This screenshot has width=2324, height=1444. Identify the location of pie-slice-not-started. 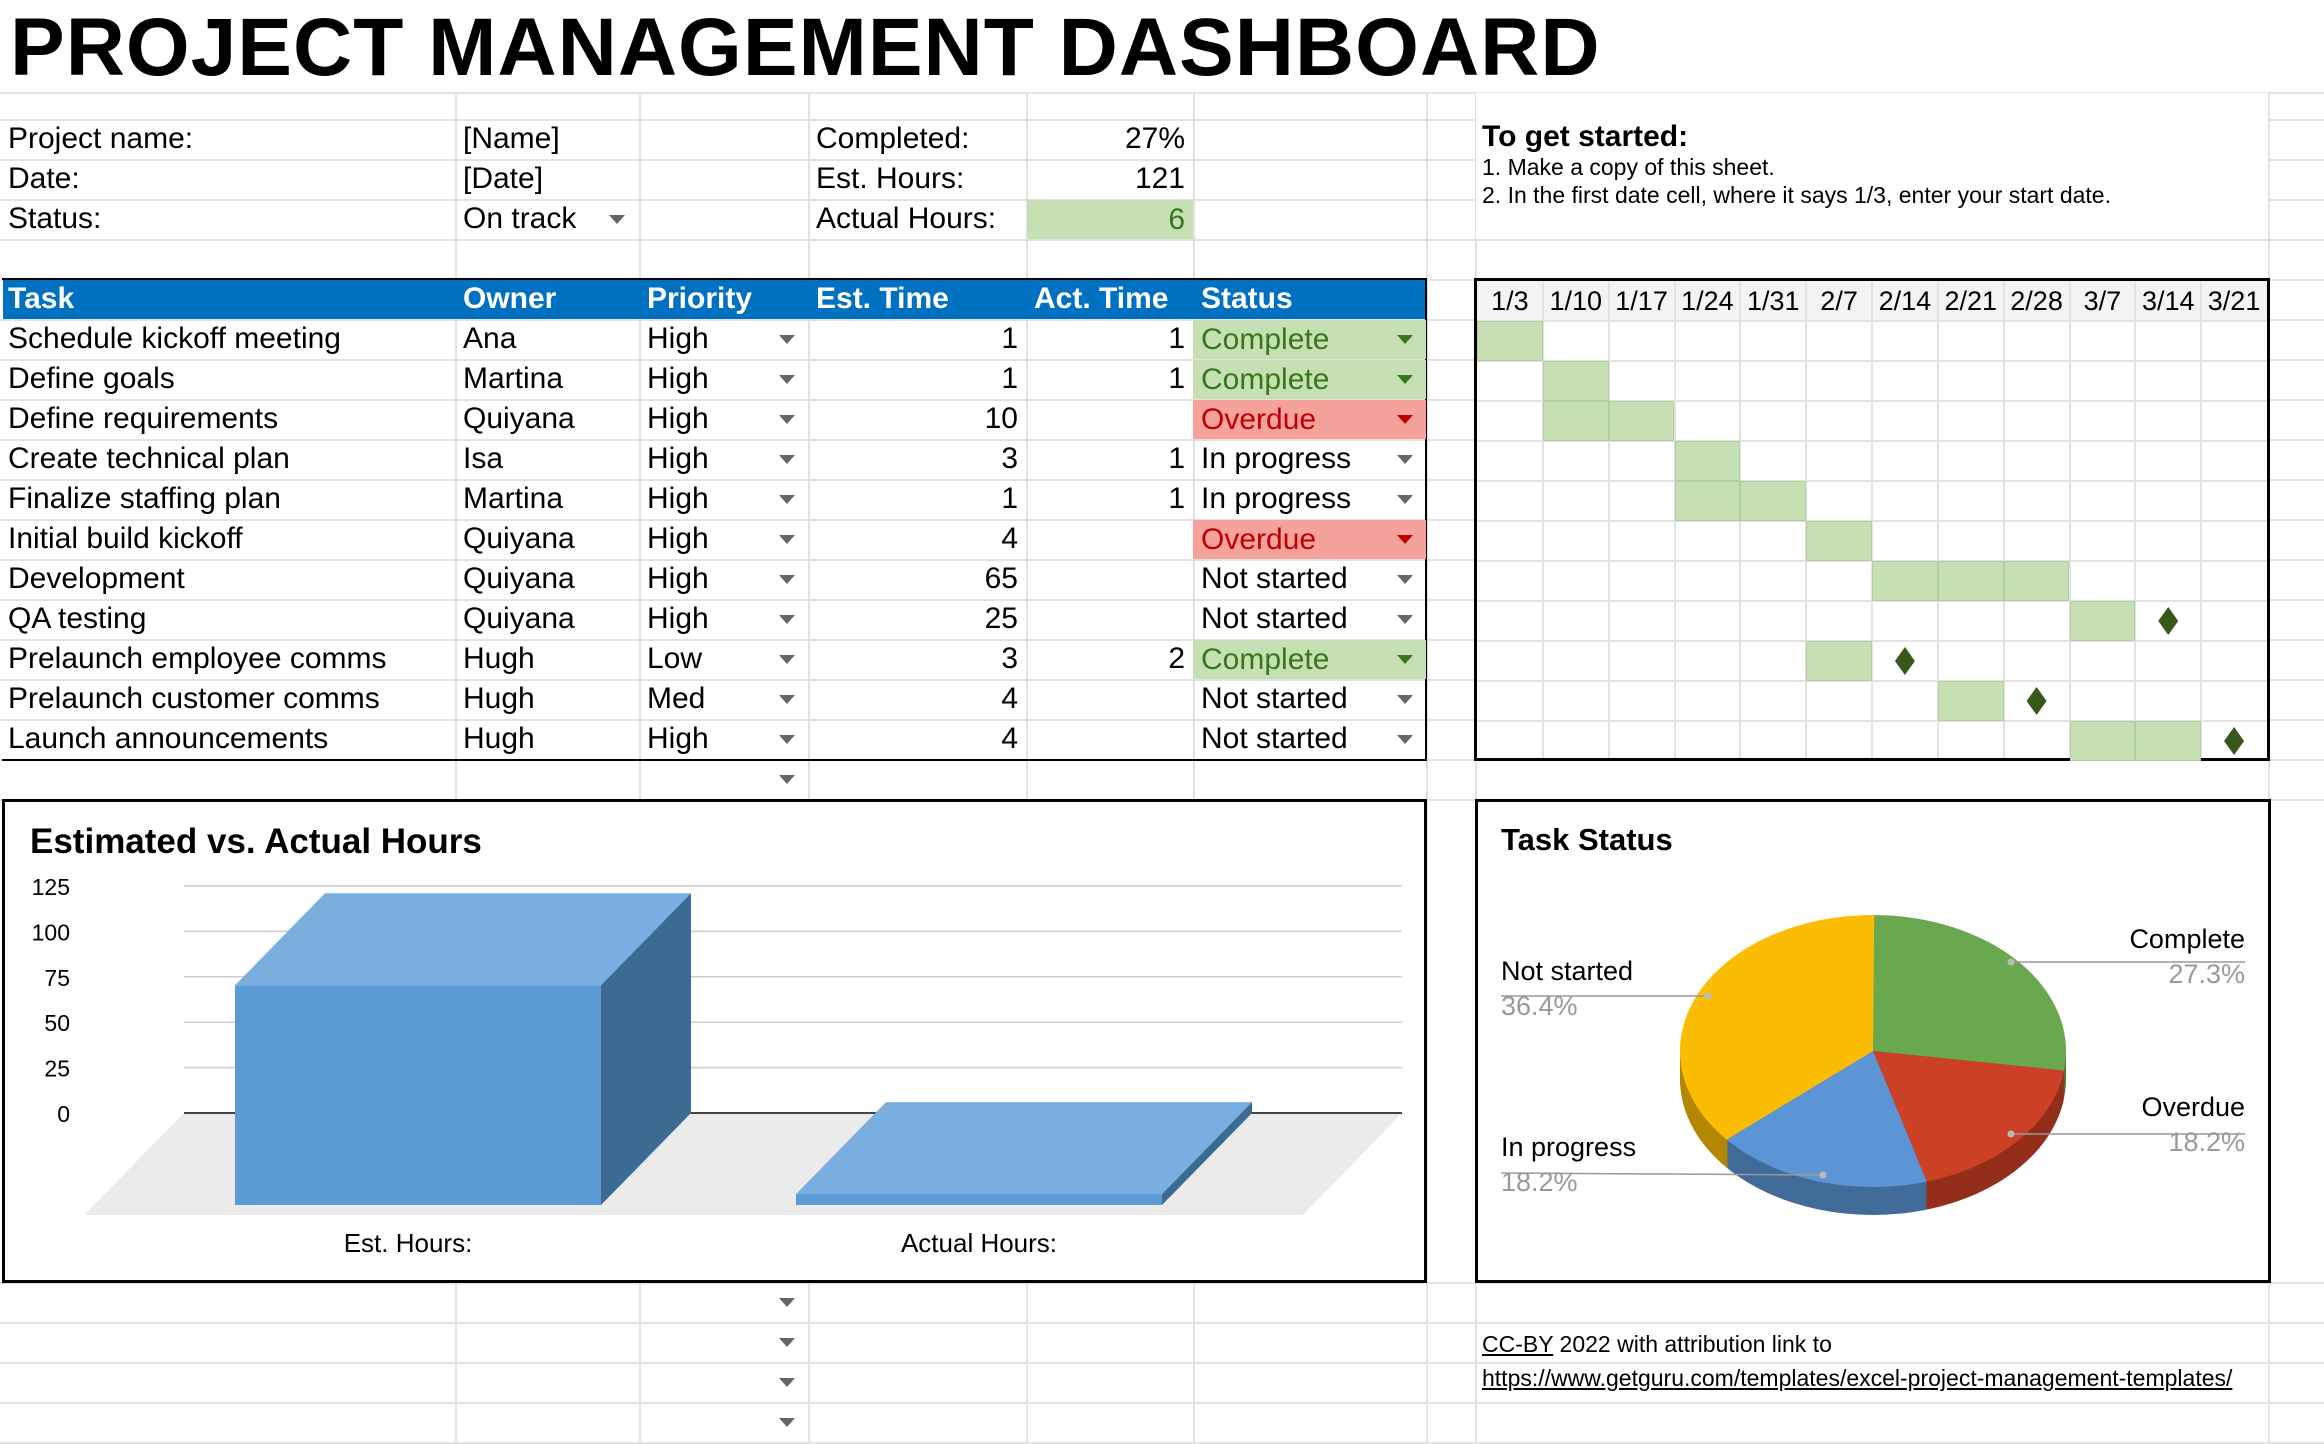
(1777, 1027).